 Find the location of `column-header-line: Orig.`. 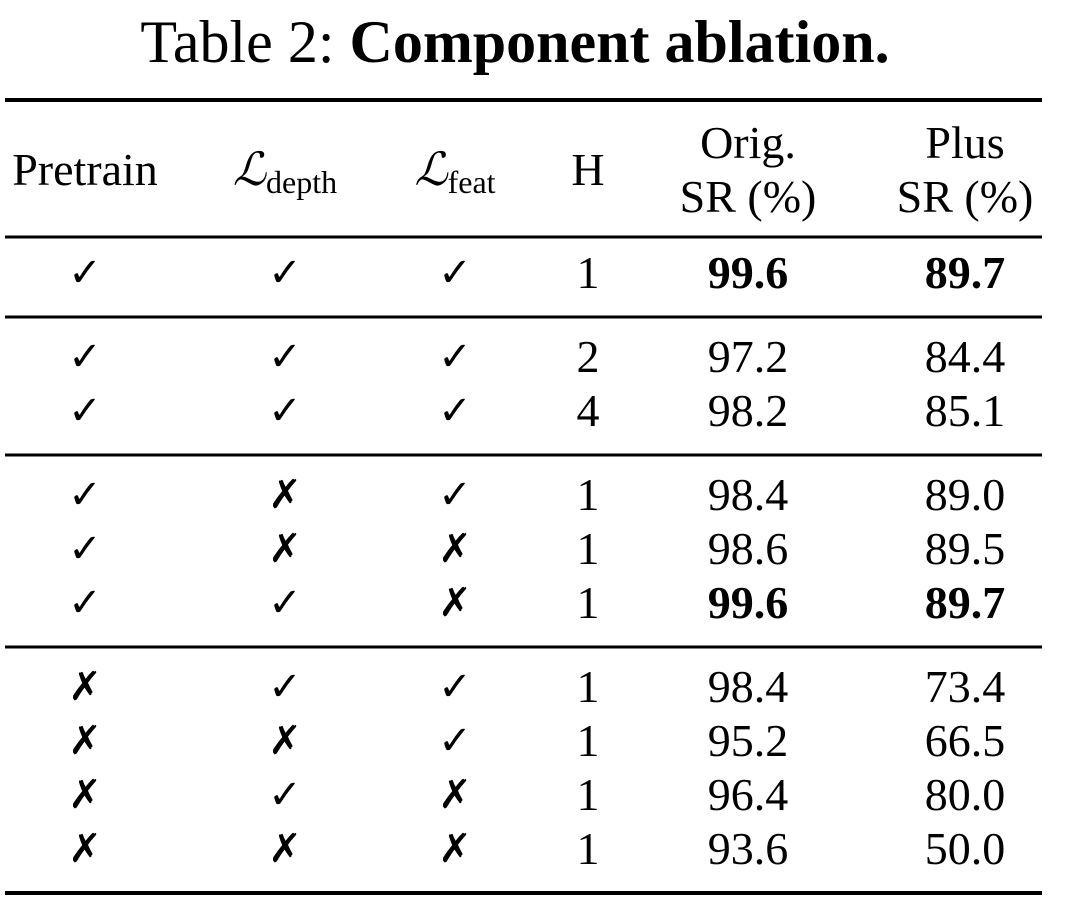

column-header-line: Orig. is located at coordinates (748, 142).